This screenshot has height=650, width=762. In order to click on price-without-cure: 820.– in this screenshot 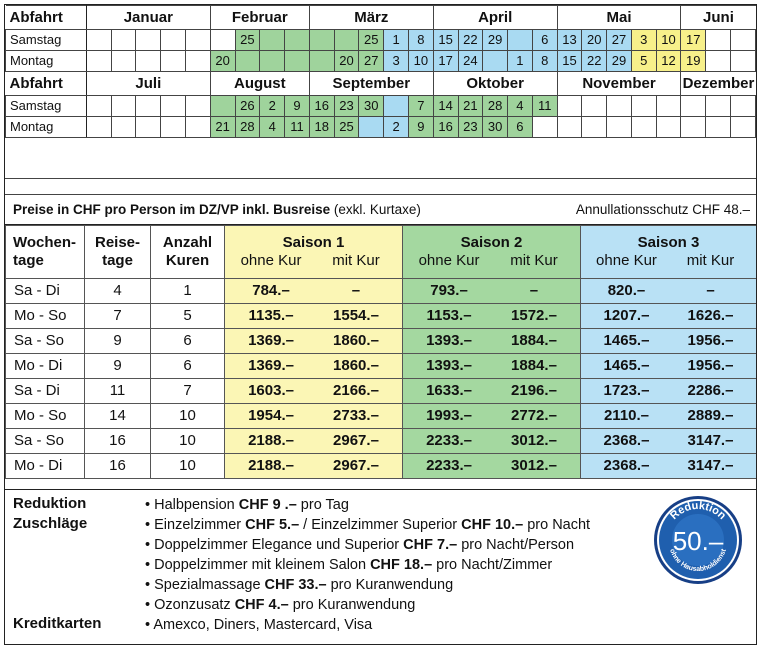, I will do `click(626, 290)`.